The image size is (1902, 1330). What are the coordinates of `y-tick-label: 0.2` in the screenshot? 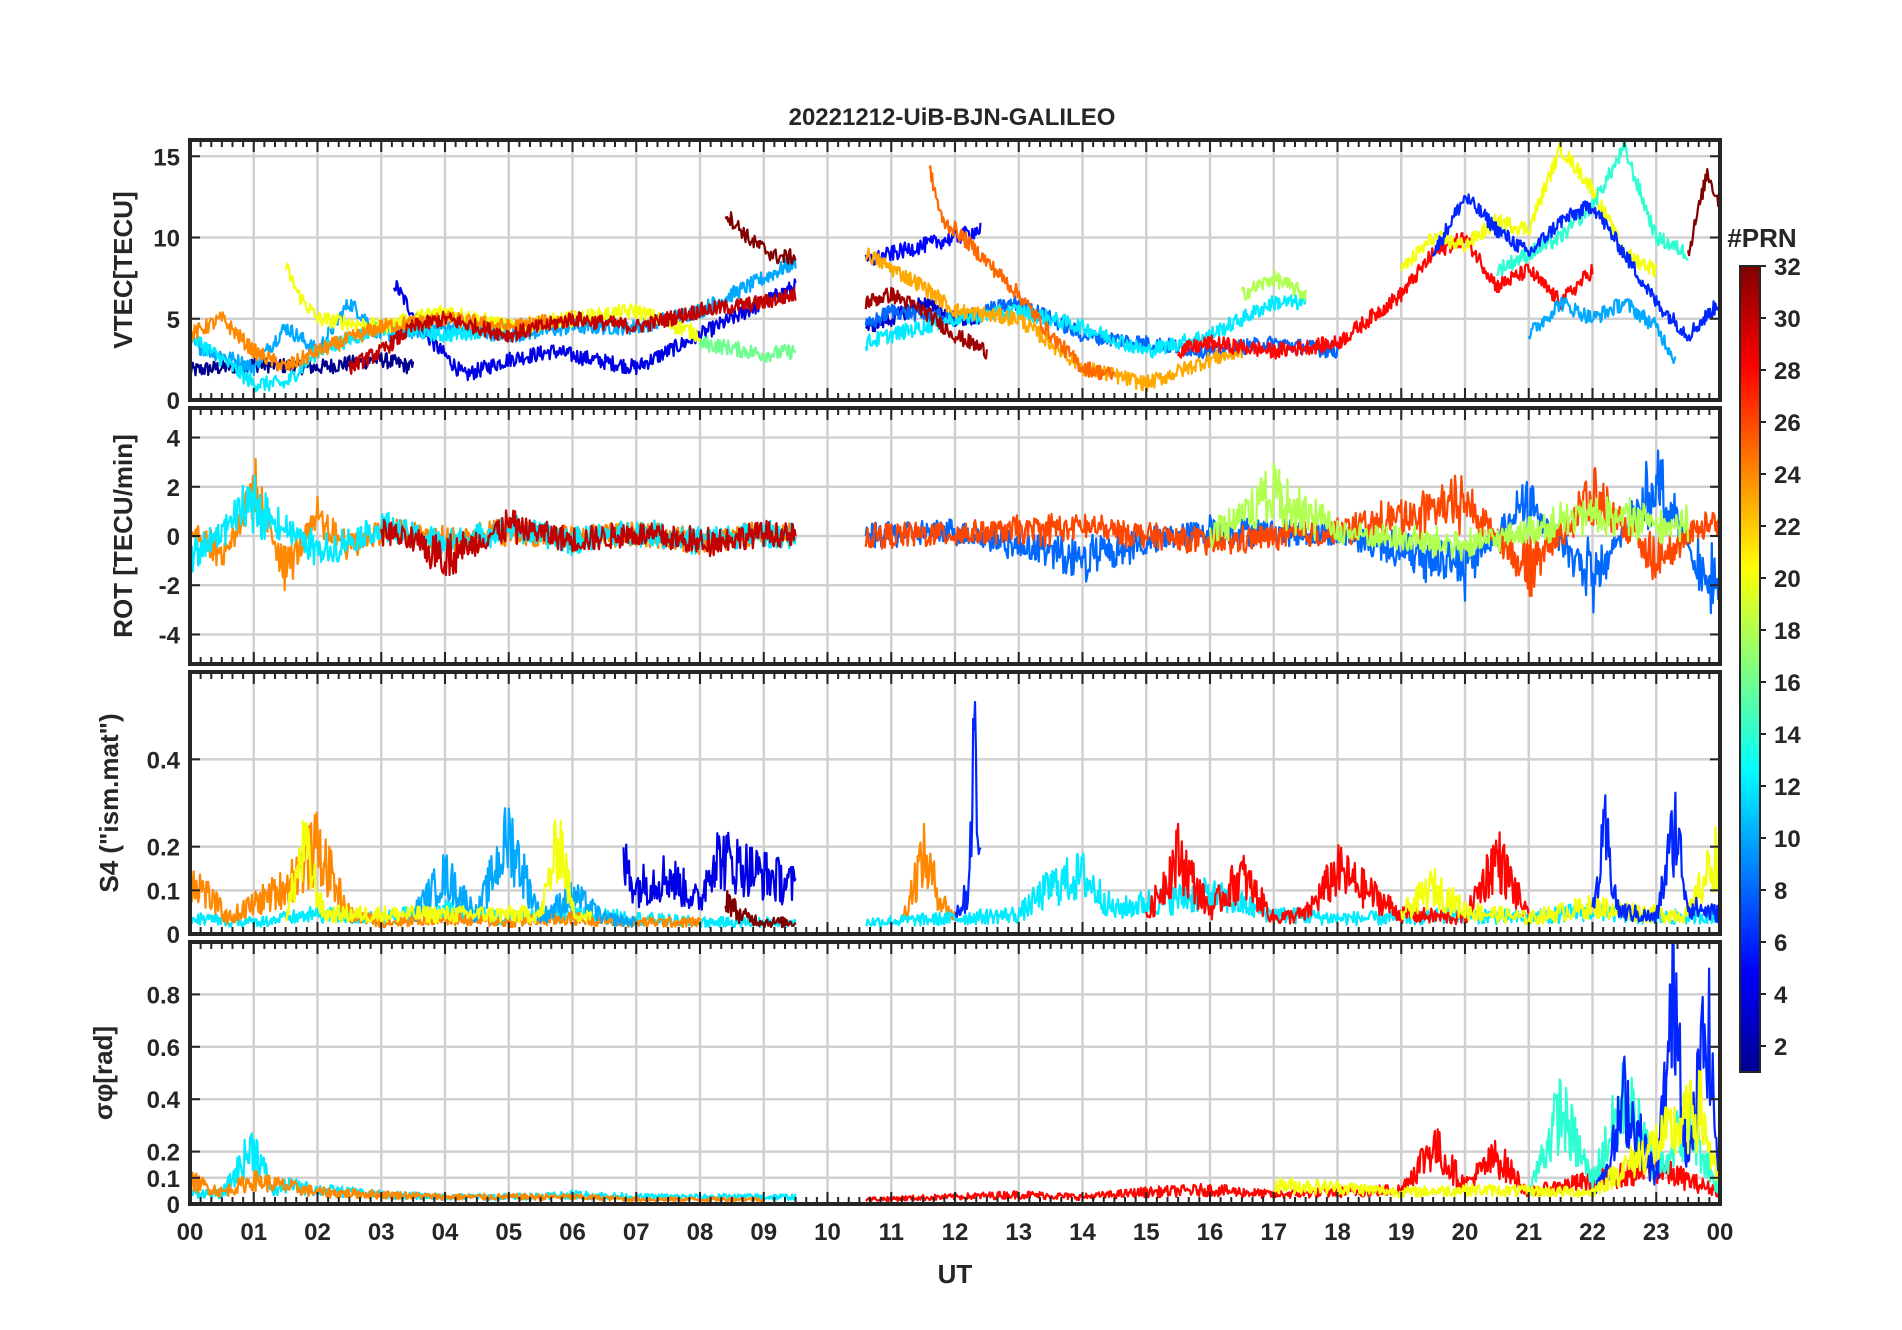 It's located at (163, 848).